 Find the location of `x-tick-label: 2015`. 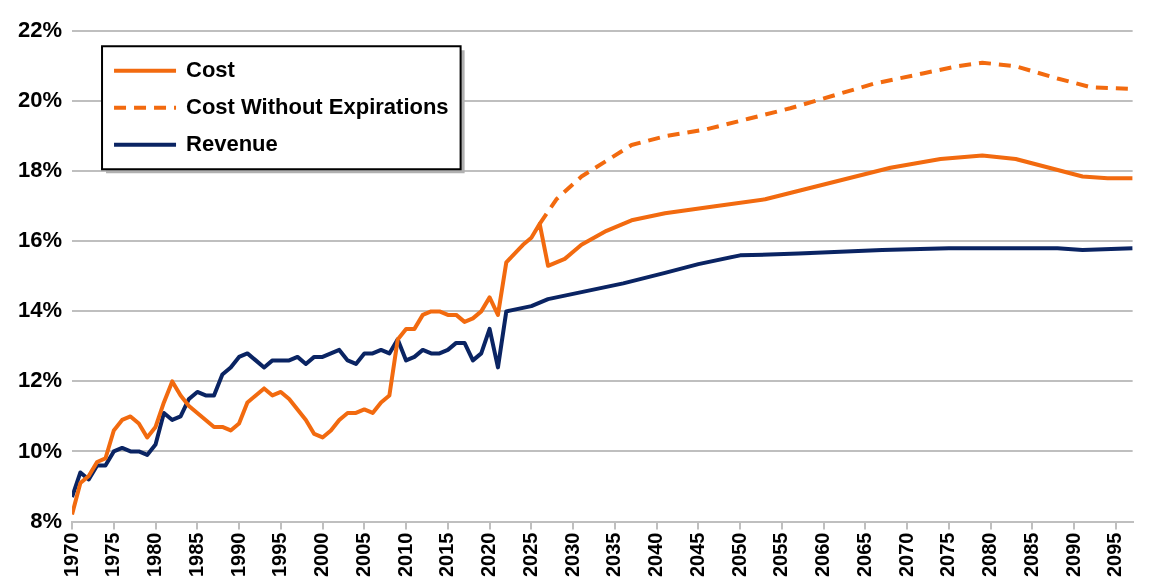

x-tick-label: 2015 is located at coordinates (446, 555).